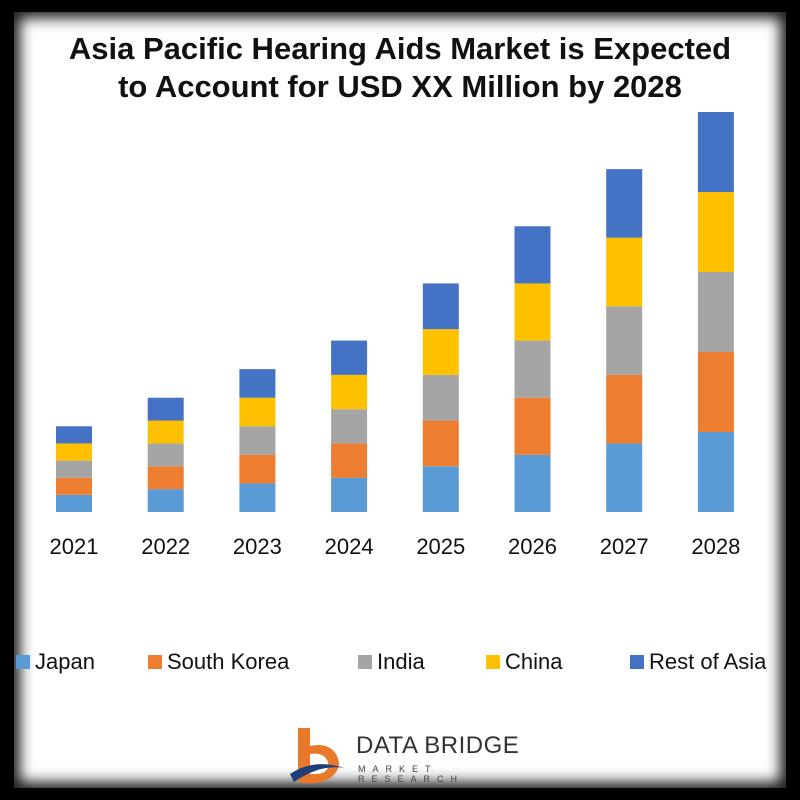 This screenshot has height=800, width=800. I want to click on bar-2023-rest-of-asia, so click(257, 383).